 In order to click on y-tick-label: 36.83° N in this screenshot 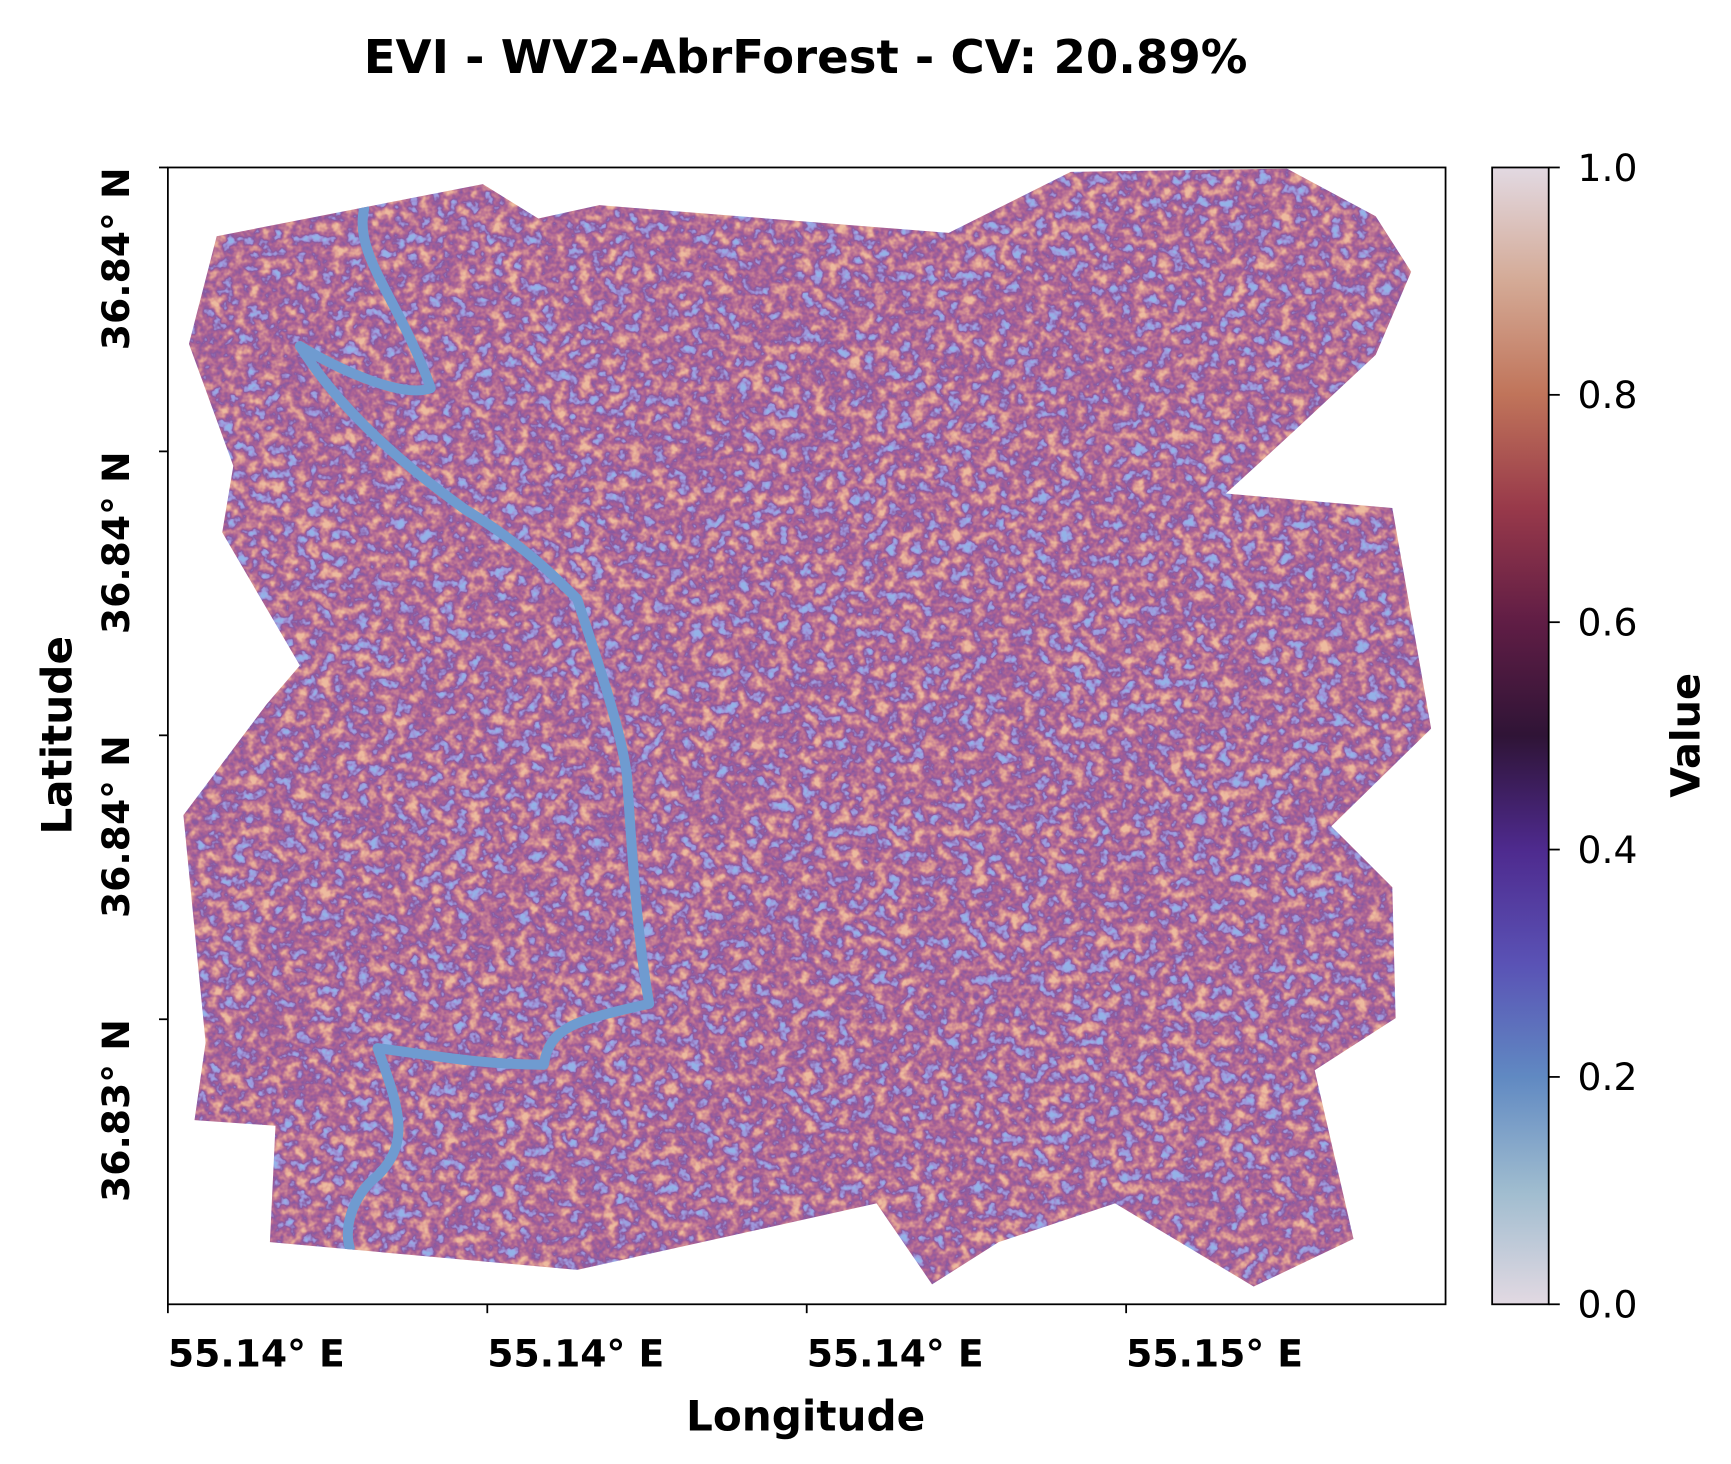, I will do `click(116, 1110)`.